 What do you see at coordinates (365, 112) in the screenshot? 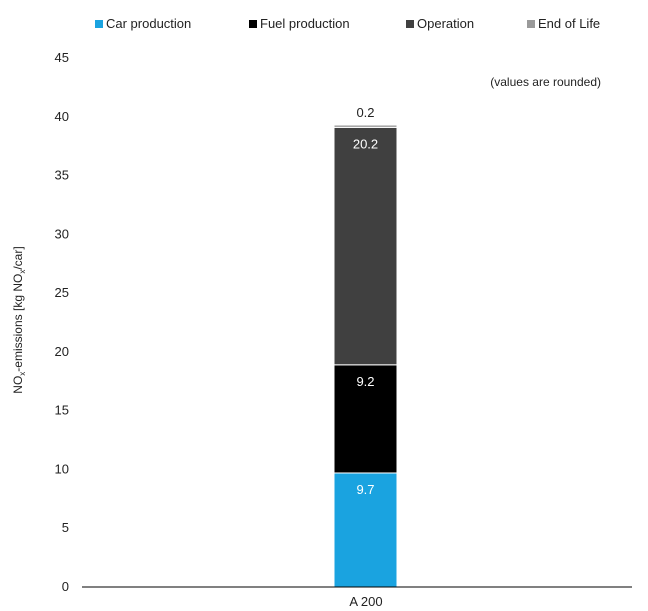
I see `data-label-end-of-life: 0.2` at bounding box center [365, 112].